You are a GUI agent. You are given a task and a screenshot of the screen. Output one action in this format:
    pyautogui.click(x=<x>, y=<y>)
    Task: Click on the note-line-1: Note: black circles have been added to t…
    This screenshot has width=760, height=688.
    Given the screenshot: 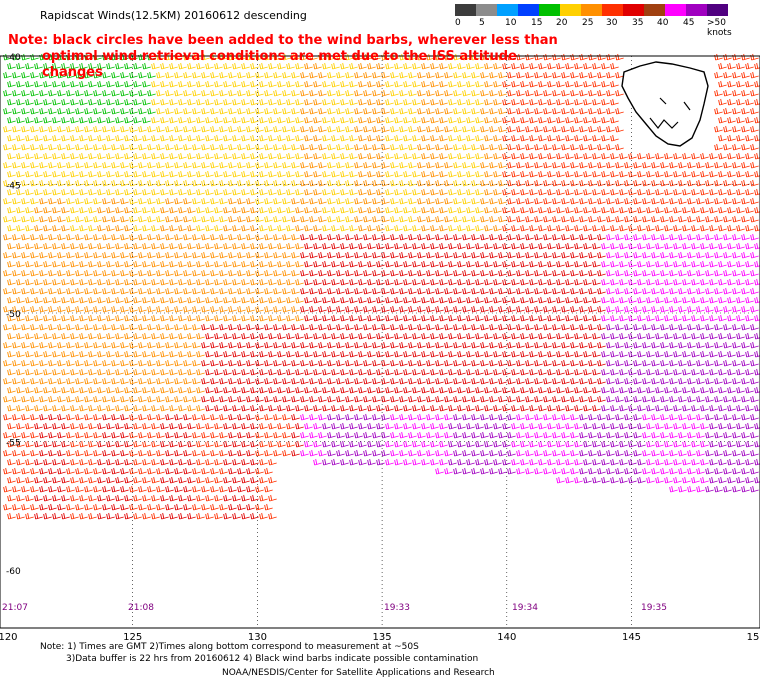 What is the action you would take?
    pyautogui.click(x=283, y=40)
    